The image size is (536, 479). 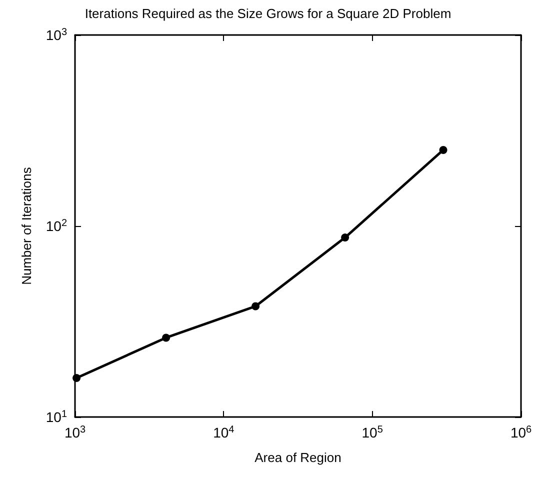 I want to click on y-axis-title: Number of Iterations, so click(x=26, y=225).